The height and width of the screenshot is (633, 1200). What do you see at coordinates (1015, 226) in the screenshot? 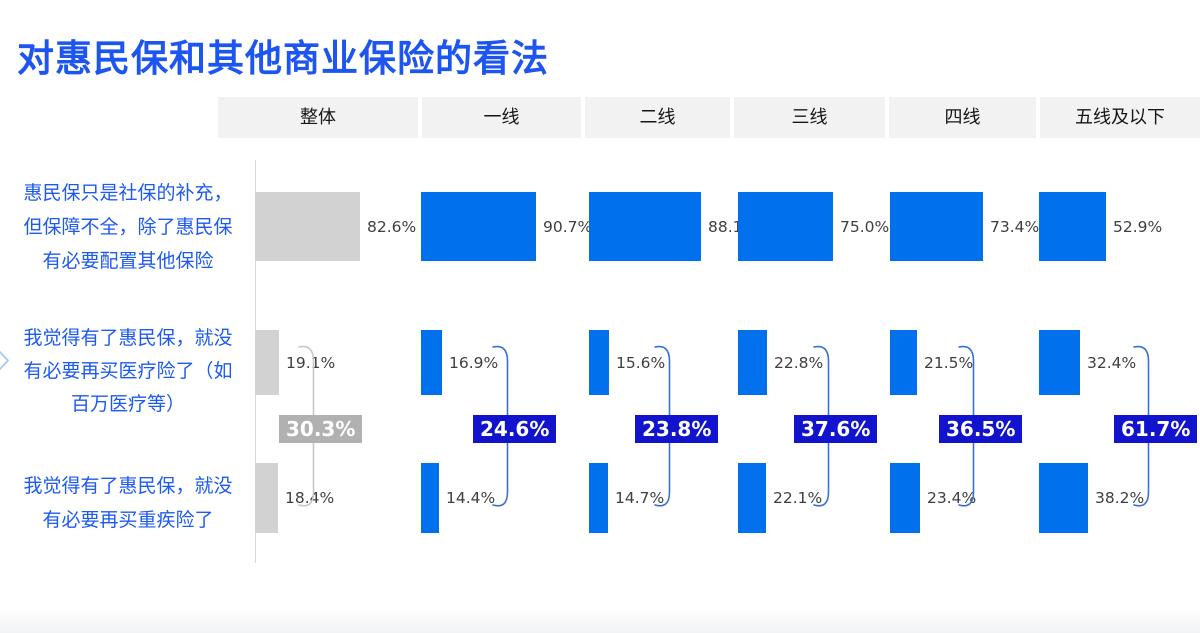
I see `bar-value-label: 73.4%` at bounding box center [1015, 226].